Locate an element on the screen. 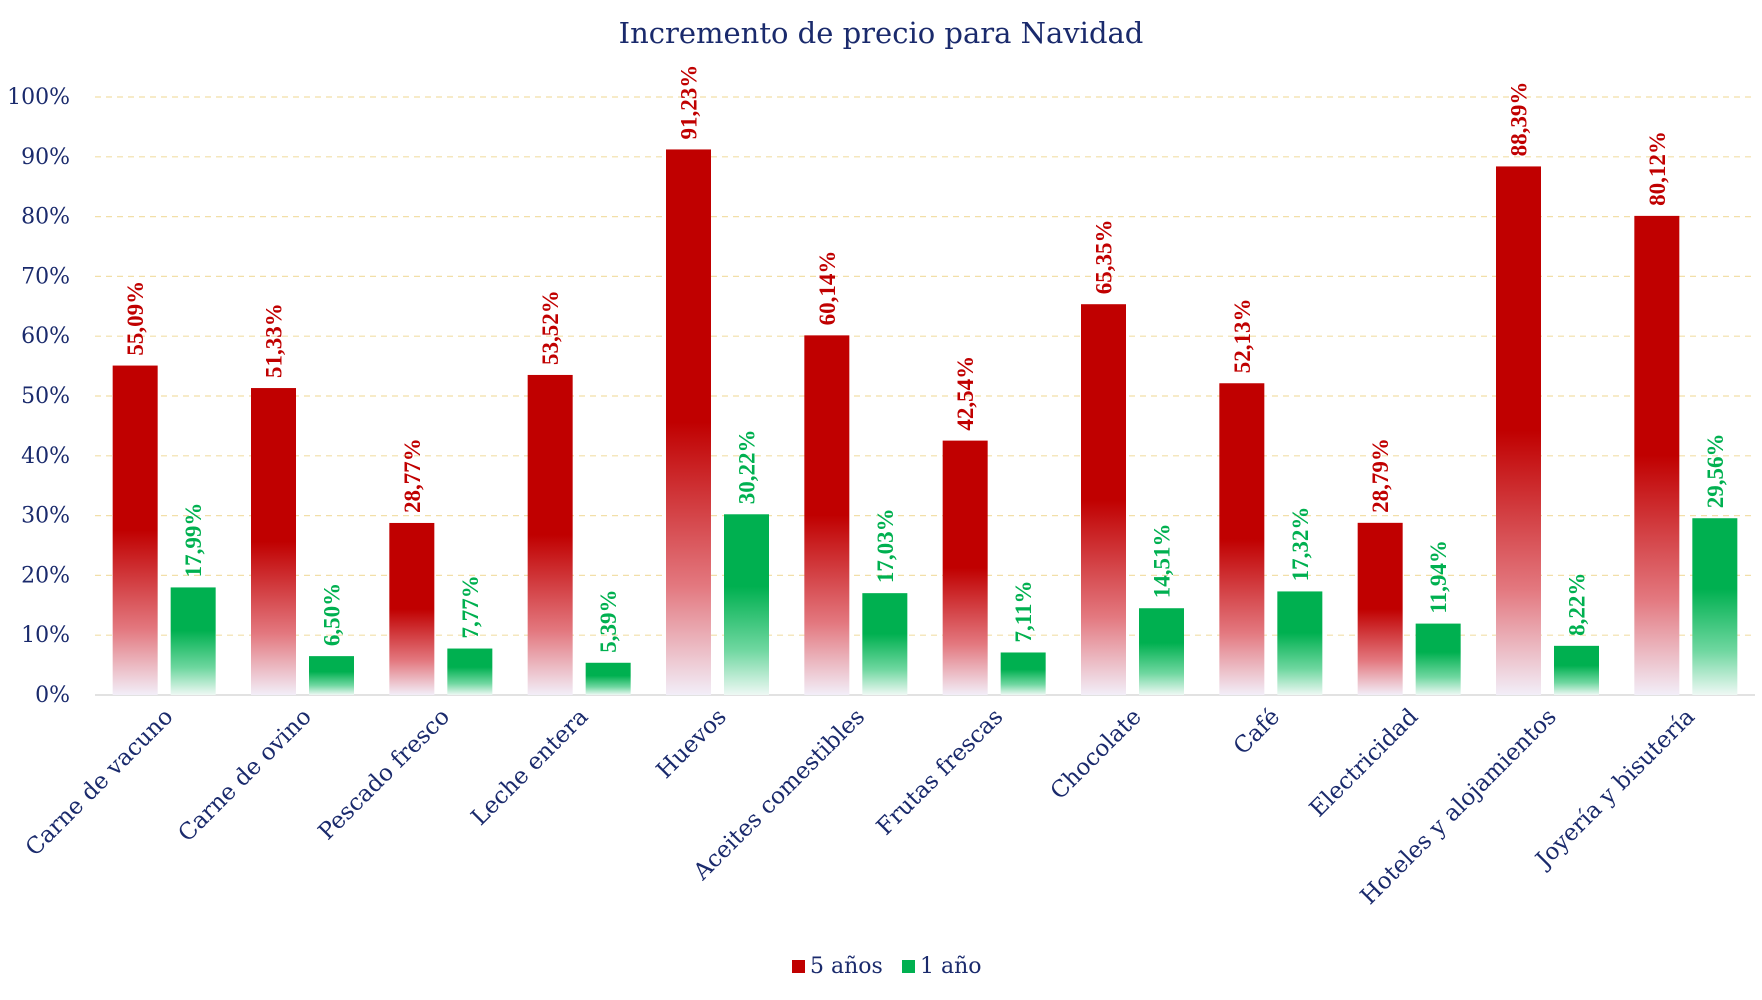 This screenshot has height=1000, width=1762. data-label: 52,13% is located at coordinates (1242, 336).